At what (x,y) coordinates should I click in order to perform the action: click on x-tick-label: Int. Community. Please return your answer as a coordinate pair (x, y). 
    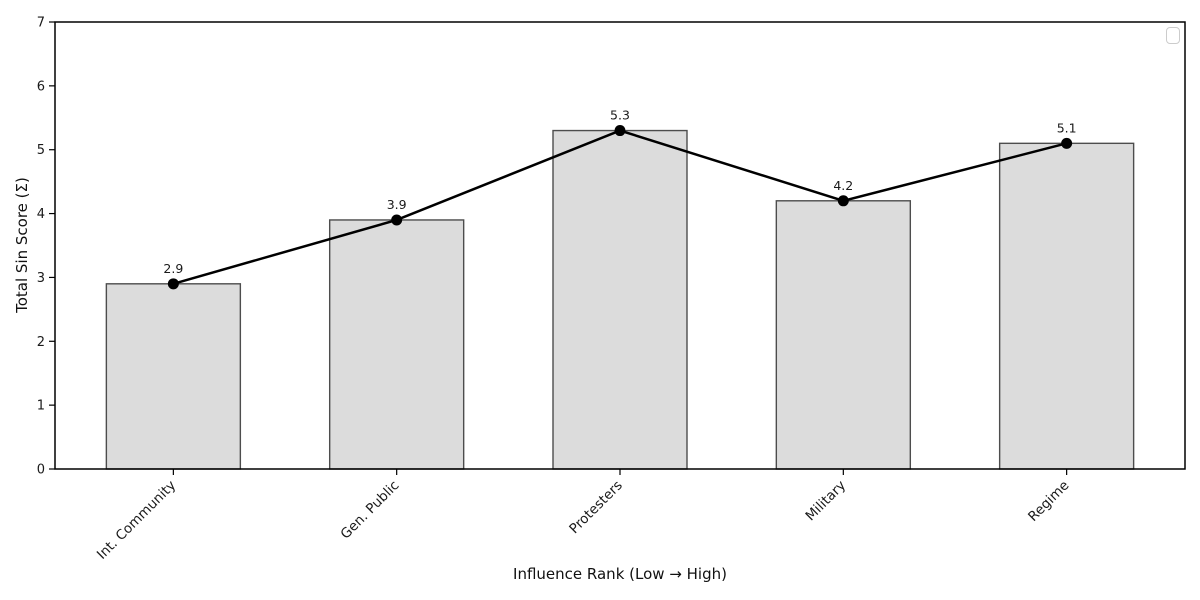
    Looking at the image, I should click on (136, 520).